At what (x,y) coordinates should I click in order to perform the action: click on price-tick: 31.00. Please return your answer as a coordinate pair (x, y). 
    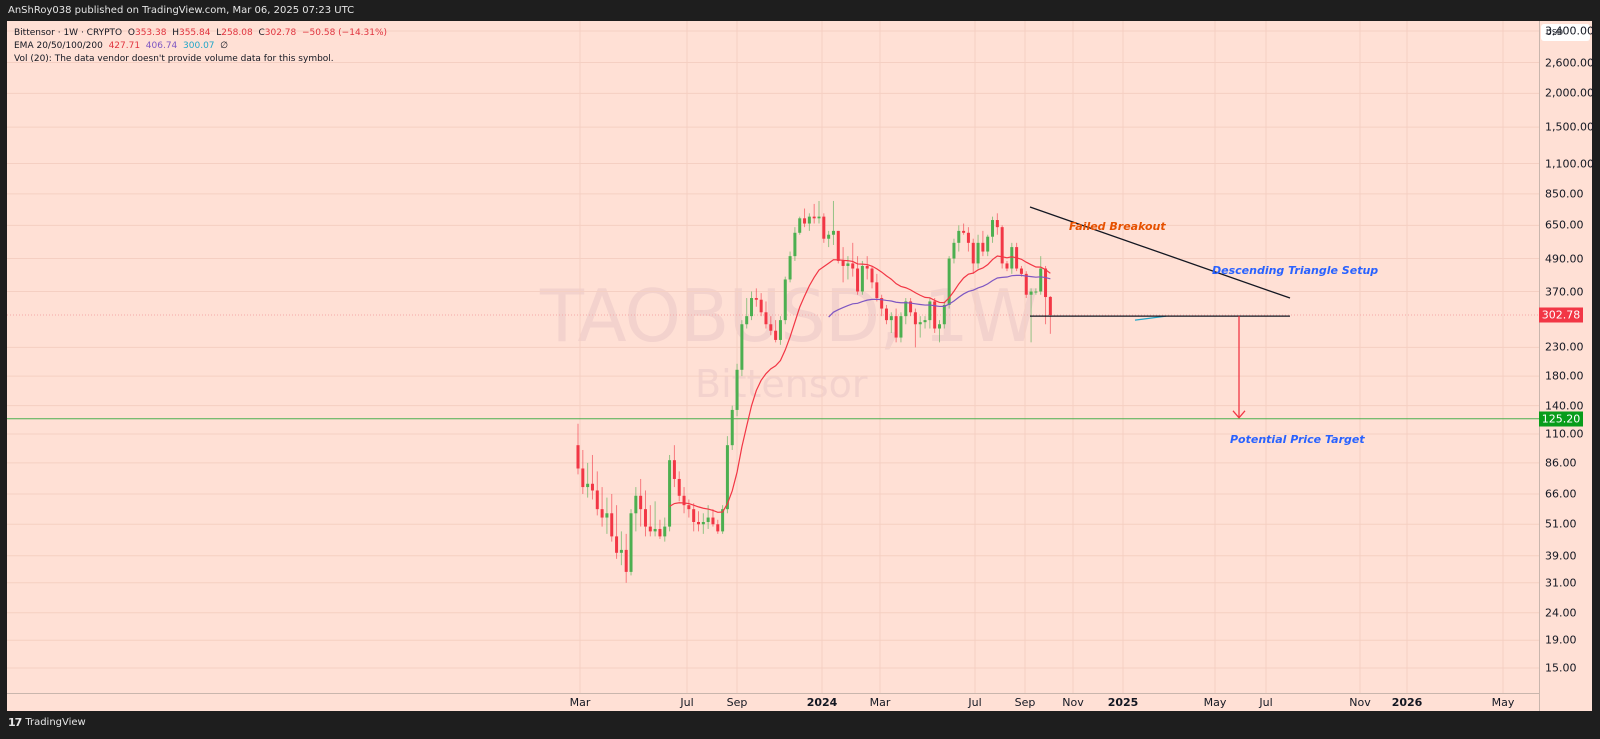
    Looking at the image, I should click on (1561, 583).